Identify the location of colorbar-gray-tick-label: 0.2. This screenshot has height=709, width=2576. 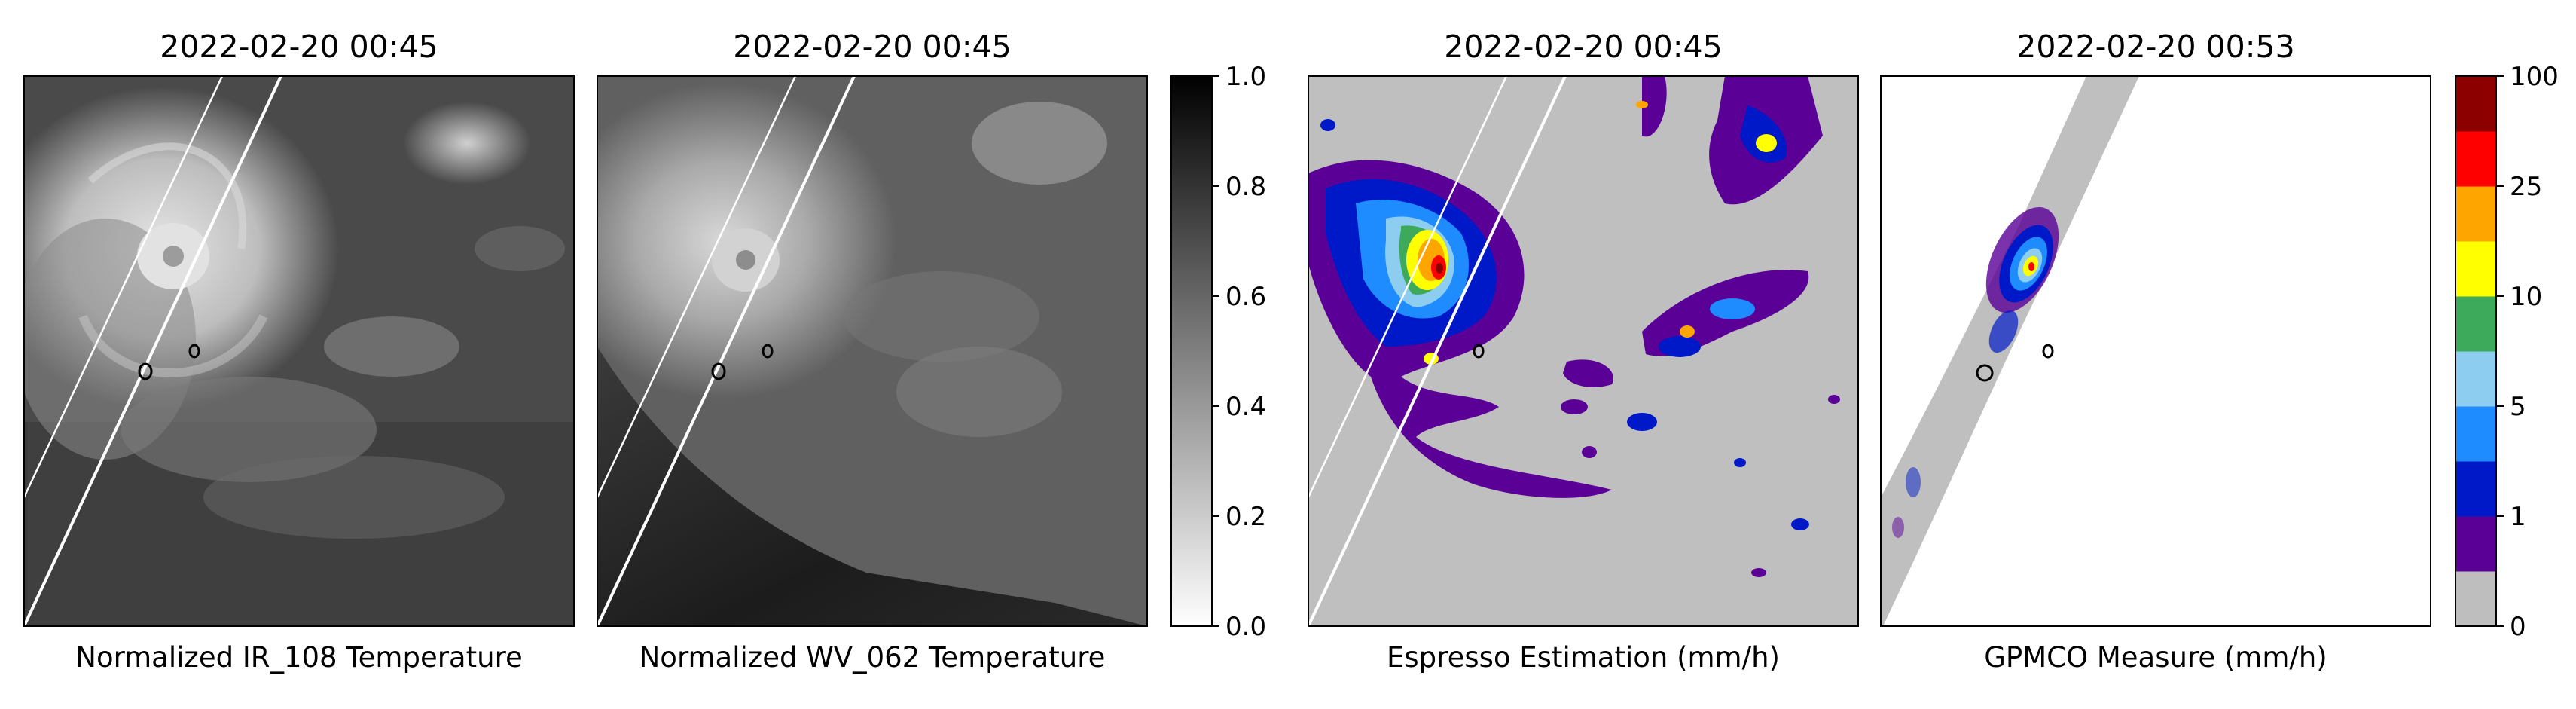
(1246, 517).